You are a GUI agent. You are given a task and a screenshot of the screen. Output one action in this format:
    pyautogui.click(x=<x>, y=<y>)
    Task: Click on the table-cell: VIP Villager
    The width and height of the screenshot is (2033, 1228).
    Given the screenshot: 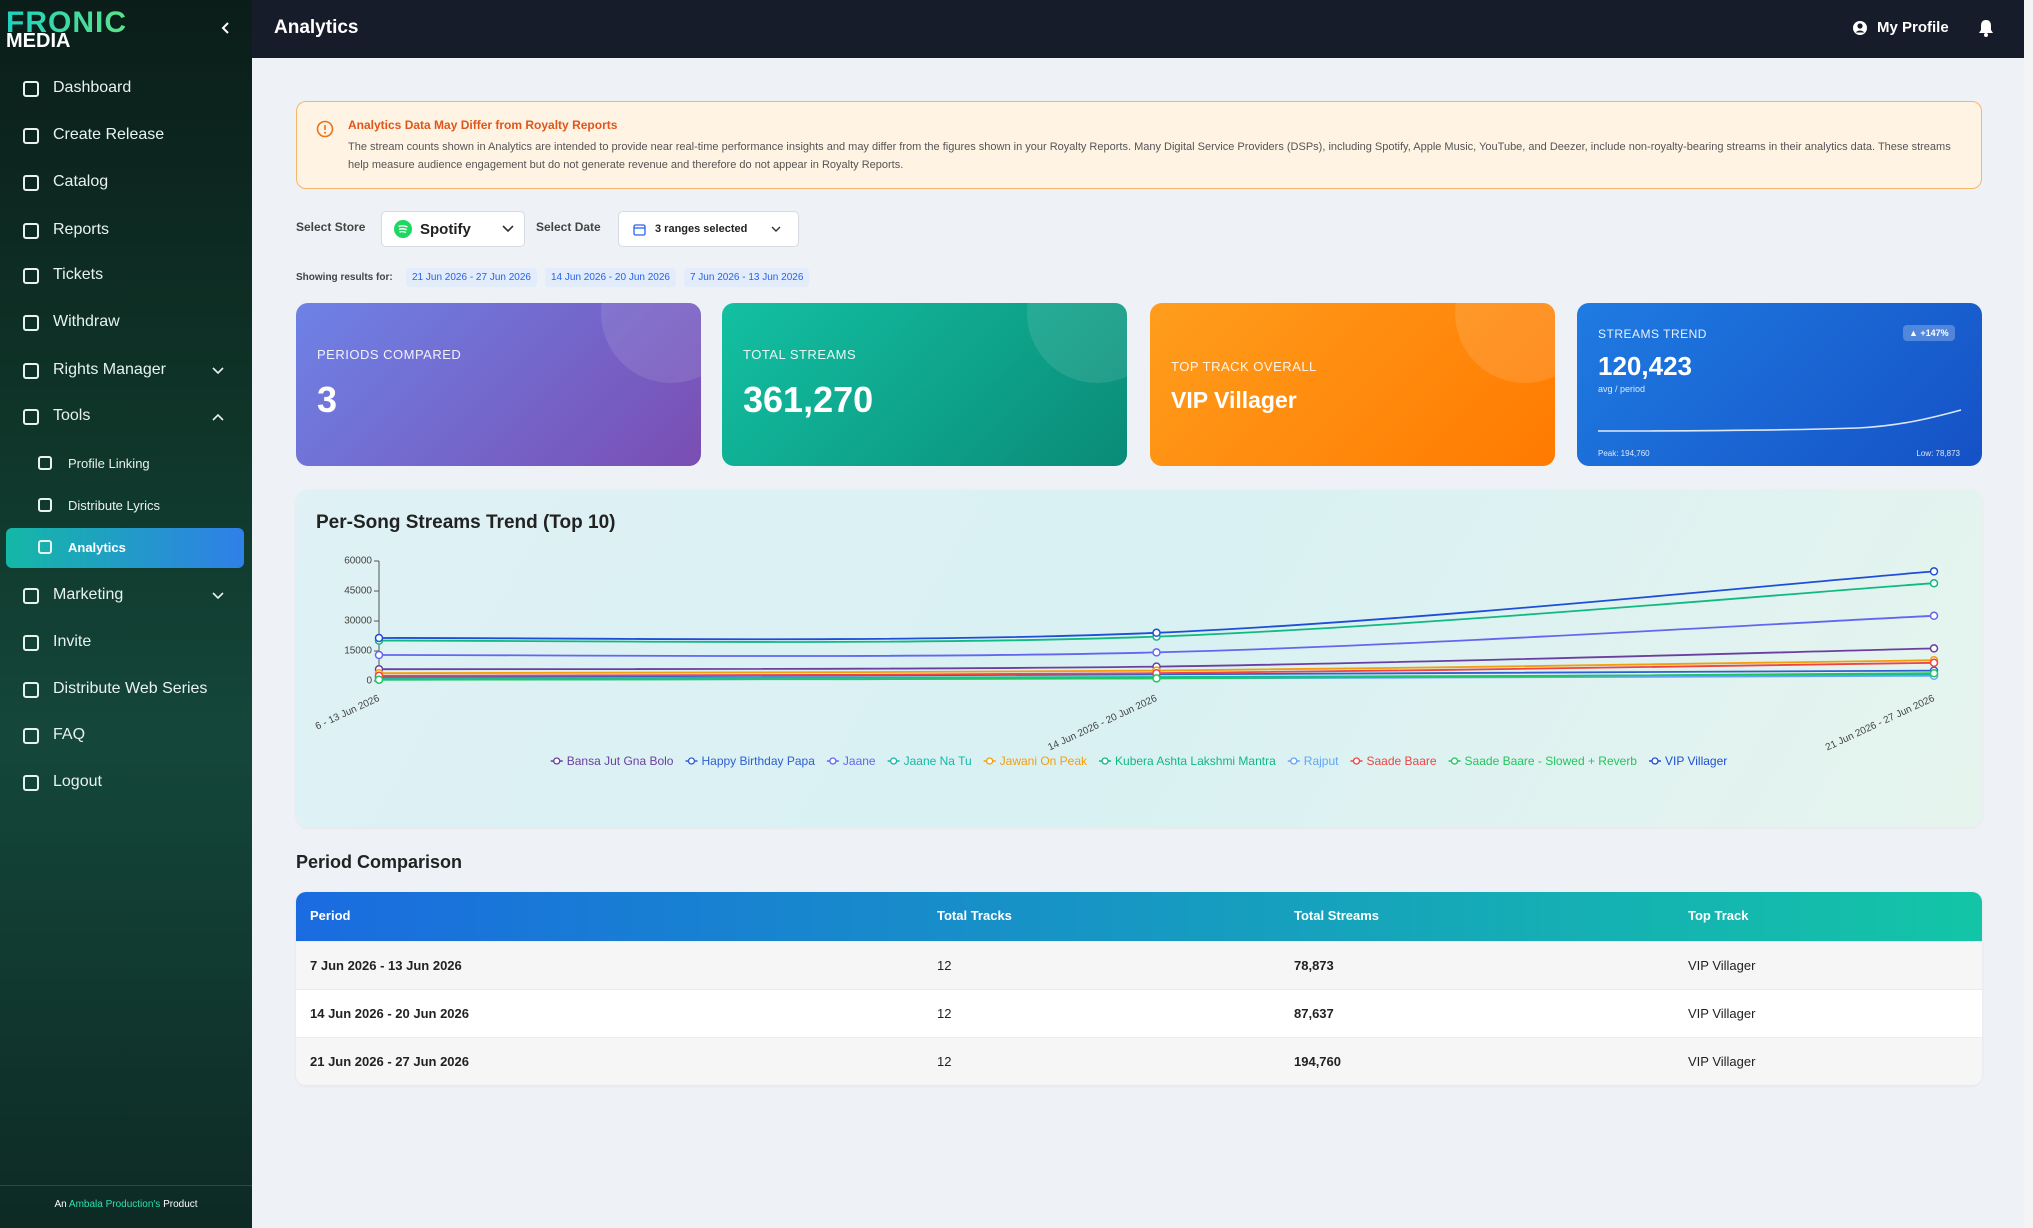 What is the action you would take?
    pyautogui.click(x=1722, y=965)
    